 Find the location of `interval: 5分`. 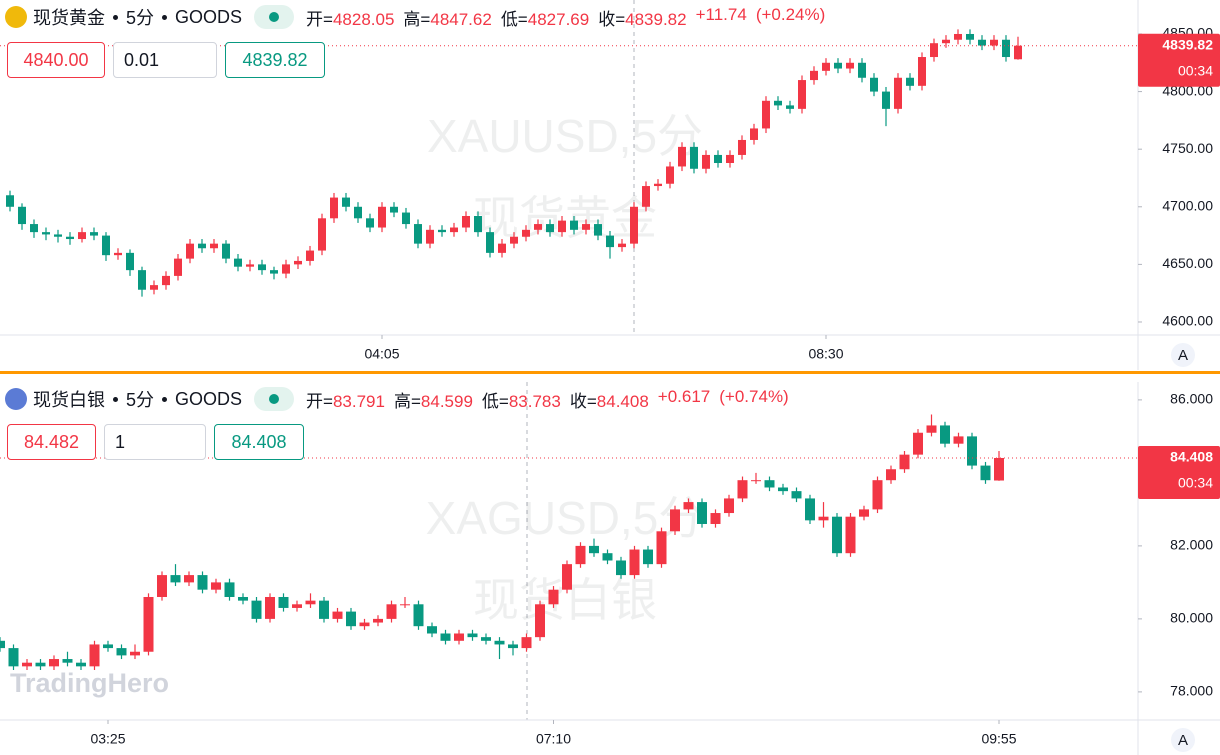

interval: 5分 is located at coordinates (140, 18).